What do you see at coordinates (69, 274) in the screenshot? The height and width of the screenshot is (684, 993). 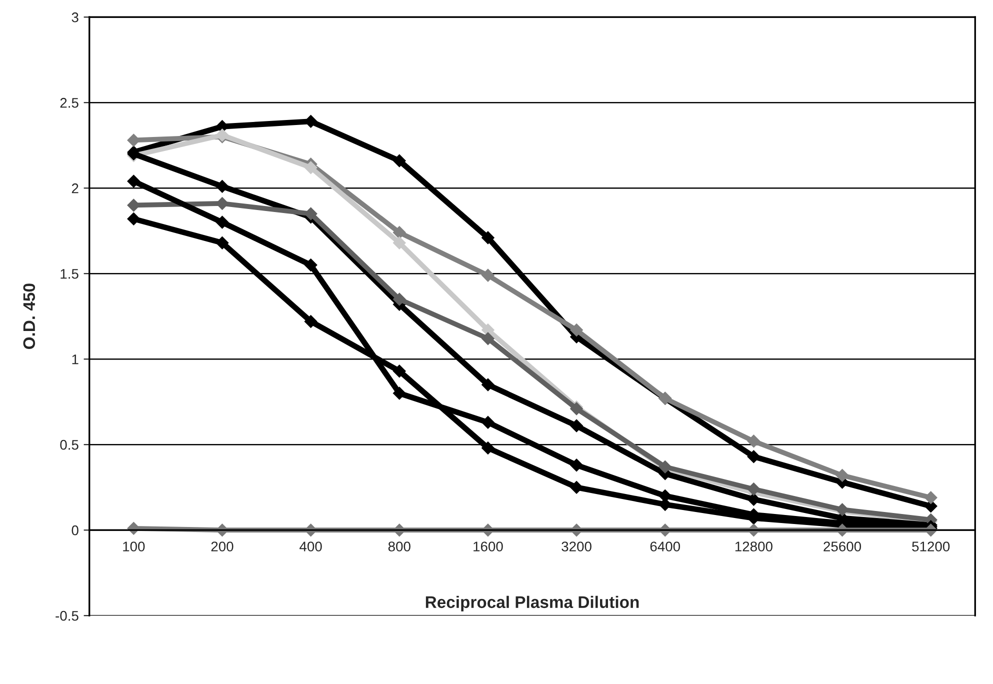 I see `y-tick-label: 1.5` at bounding box center [69, 274].